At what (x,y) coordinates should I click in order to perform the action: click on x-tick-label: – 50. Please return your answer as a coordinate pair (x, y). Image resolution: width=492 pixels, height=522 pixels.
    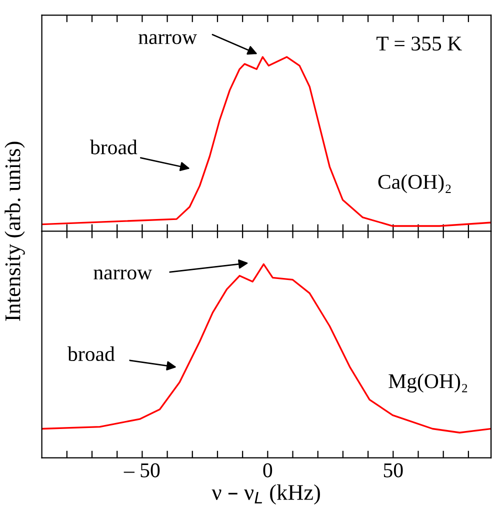
    Looking at the image, I should click on (142, 470).